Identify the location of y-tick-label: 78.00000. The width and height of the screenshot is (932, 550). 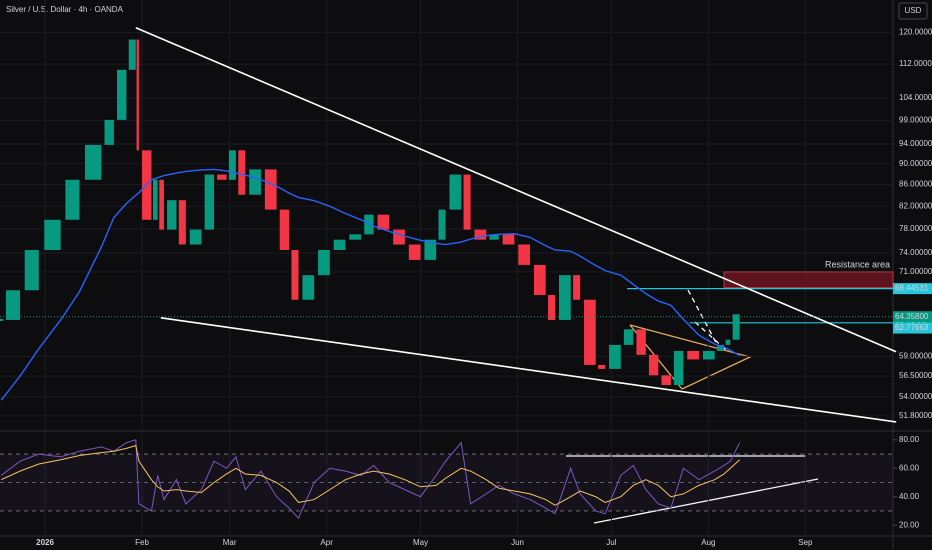
(915, 228).